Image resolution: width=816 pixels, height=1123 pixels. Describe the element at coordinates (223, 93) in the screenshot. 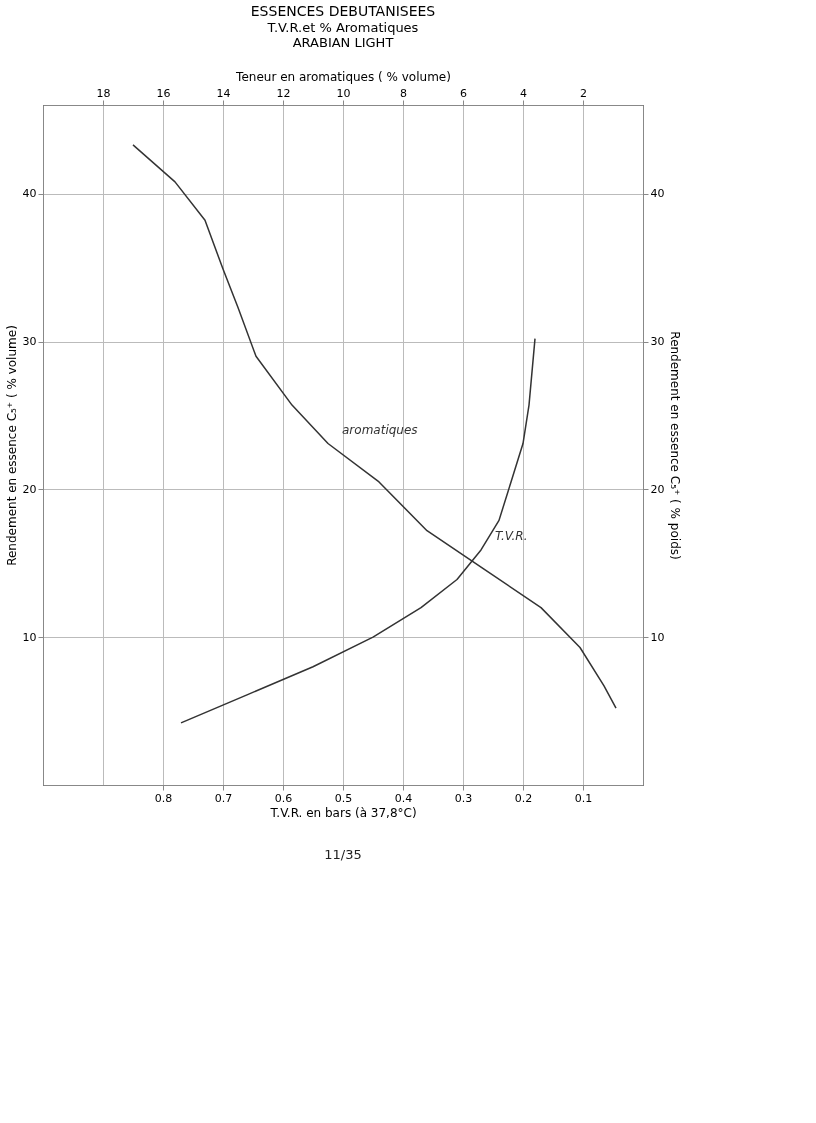

I see `x2-tick-label: 14` at that location.